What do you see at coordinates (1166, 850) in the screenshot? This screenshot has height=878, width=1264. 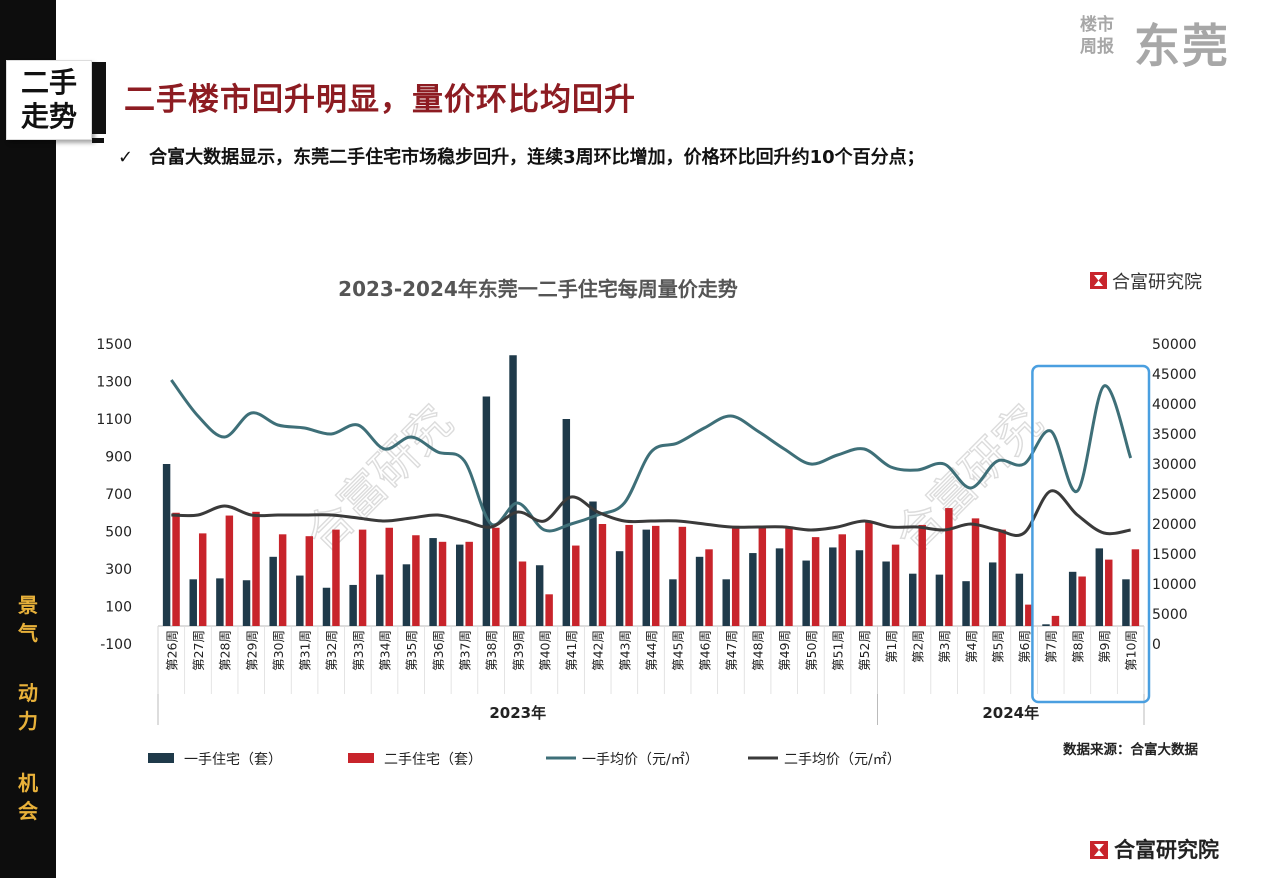 I see `footer-brand-text: 合富研究院` at bounding box center [1166, 850].